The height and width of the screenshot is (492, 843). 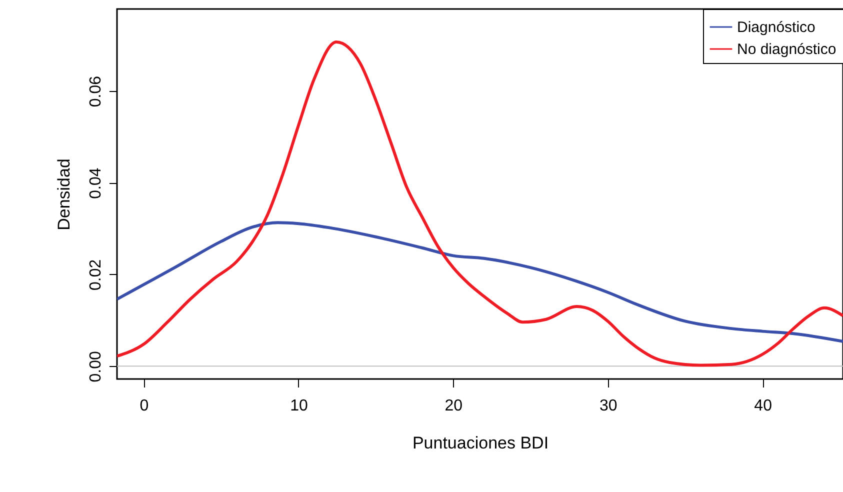 I want to click on x-axis-title: Puntuaciones BDI, so click(x=480, y=443).